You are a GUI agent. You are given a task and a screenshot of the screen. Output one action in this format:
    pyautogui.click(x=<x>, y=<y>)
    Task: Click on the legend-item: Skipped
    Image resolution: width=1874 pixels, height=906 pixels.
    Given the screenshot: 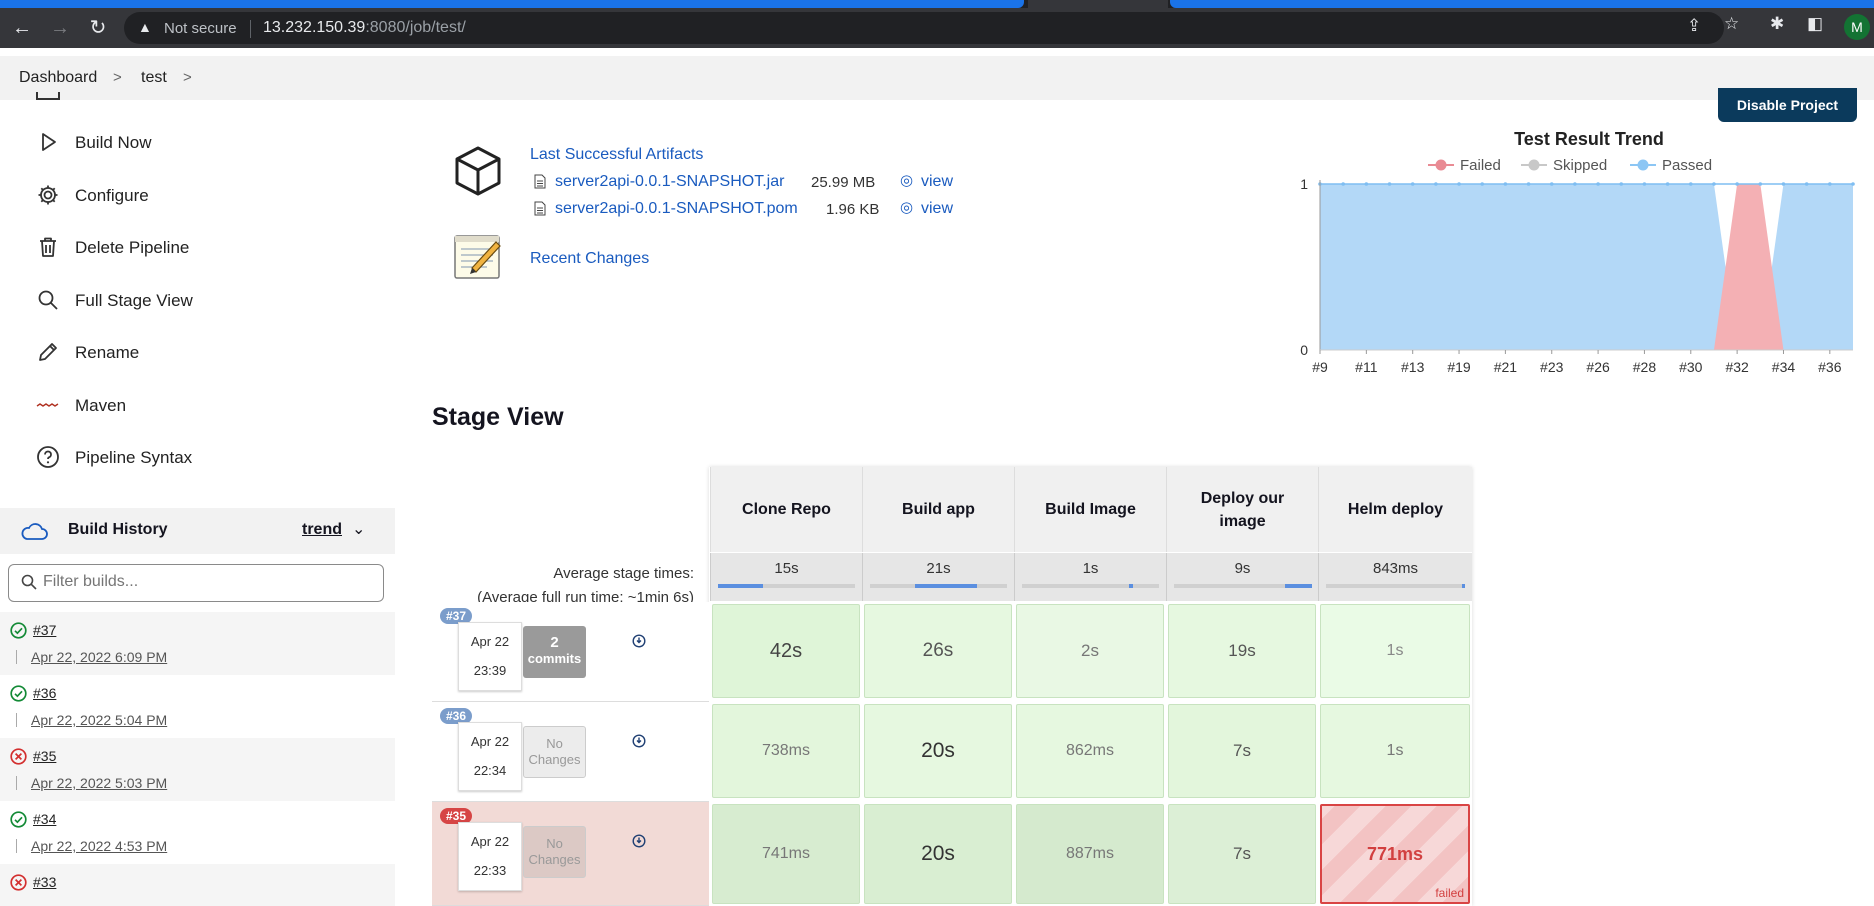 What is the action you would take?
    pyautogui.click(x=1580, y=165)
    